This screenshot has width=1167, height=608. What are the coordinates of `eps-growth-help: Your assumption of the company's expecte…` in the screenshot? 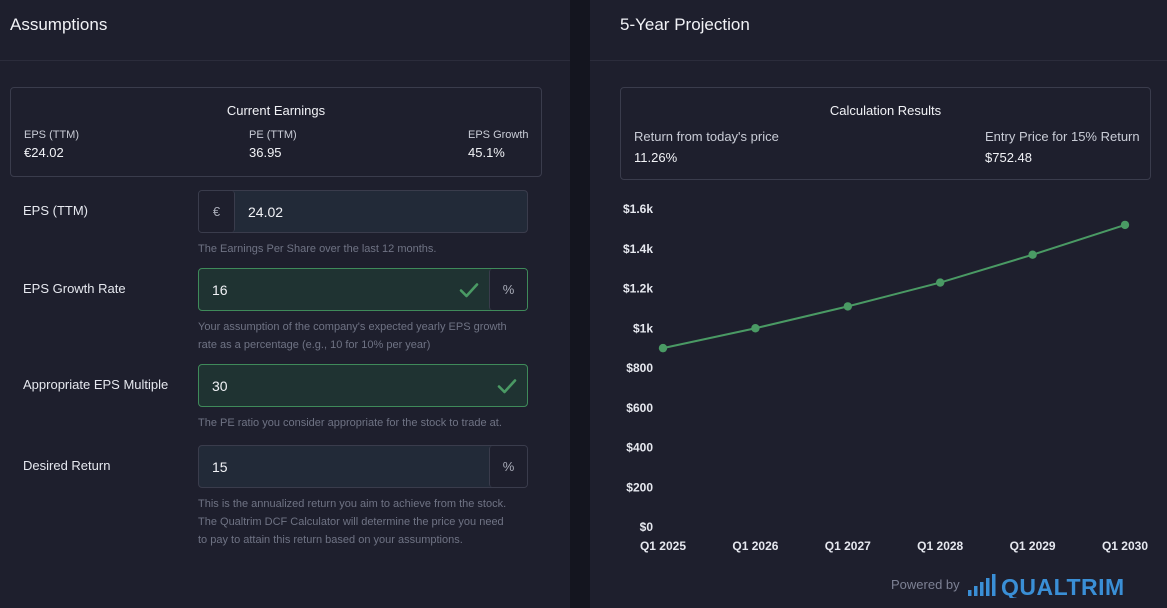 It's located at (368, 336).